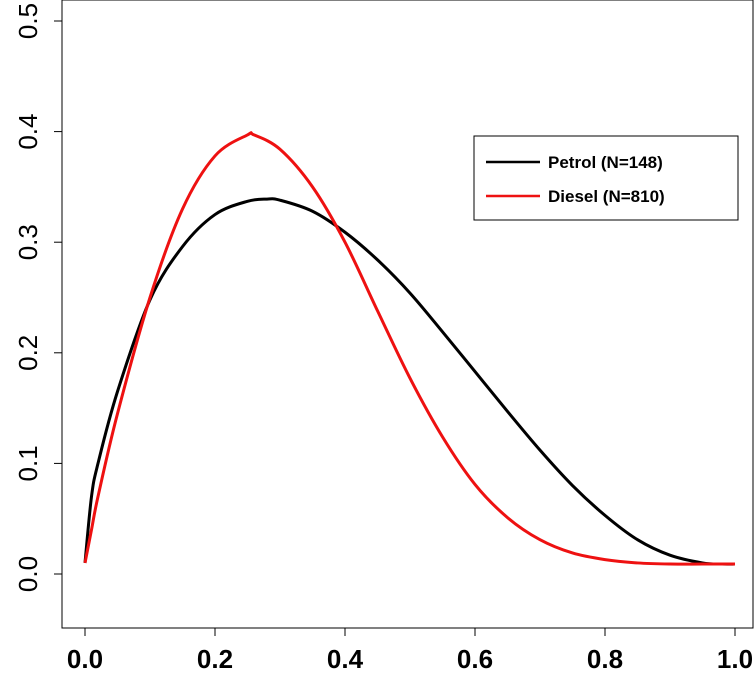 The width and height of the screenshot is (755, 681). Describe the element at coordinates (28, 21) in the screenshot. I see `y-tick-label: 0.5` at that location.